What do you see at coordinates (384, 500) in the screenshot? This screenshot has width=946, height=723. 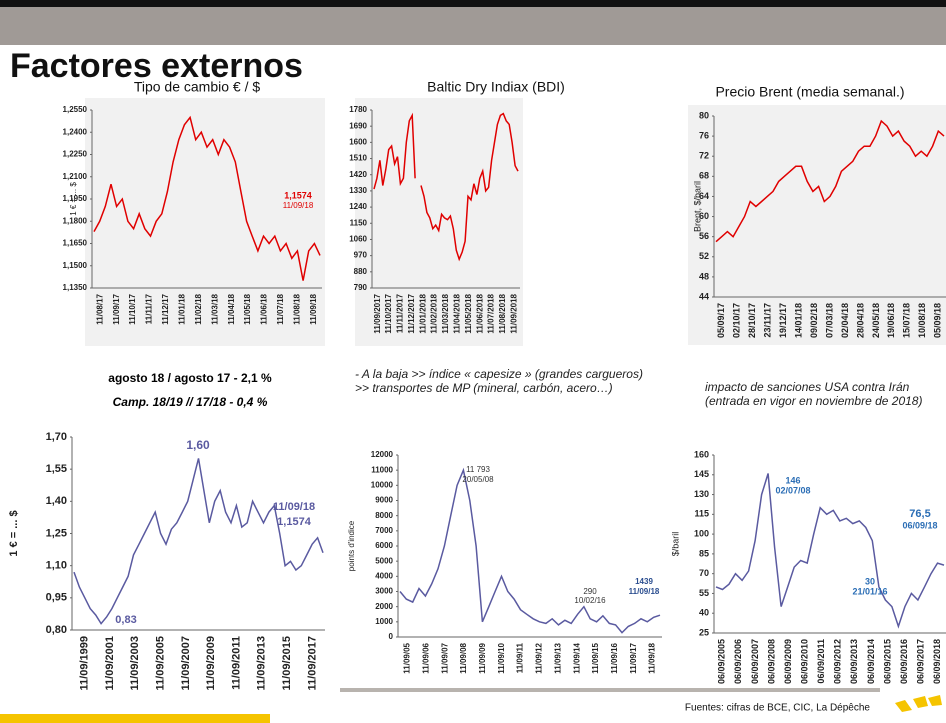 I see `y-tick-label: 9000` at bounding box center [384, 500].